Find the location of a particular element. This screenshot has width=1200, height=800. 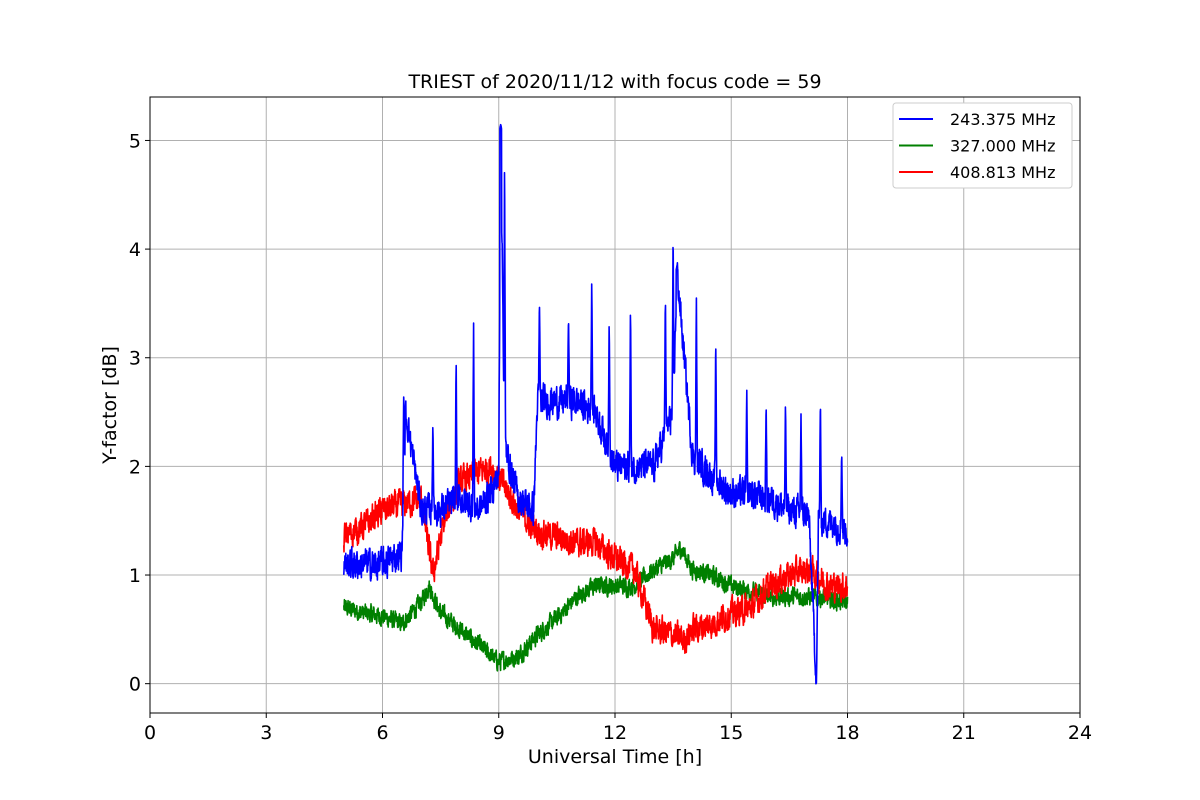

legend-label: 408.813 MHz is located at coordinates (1002, 172).